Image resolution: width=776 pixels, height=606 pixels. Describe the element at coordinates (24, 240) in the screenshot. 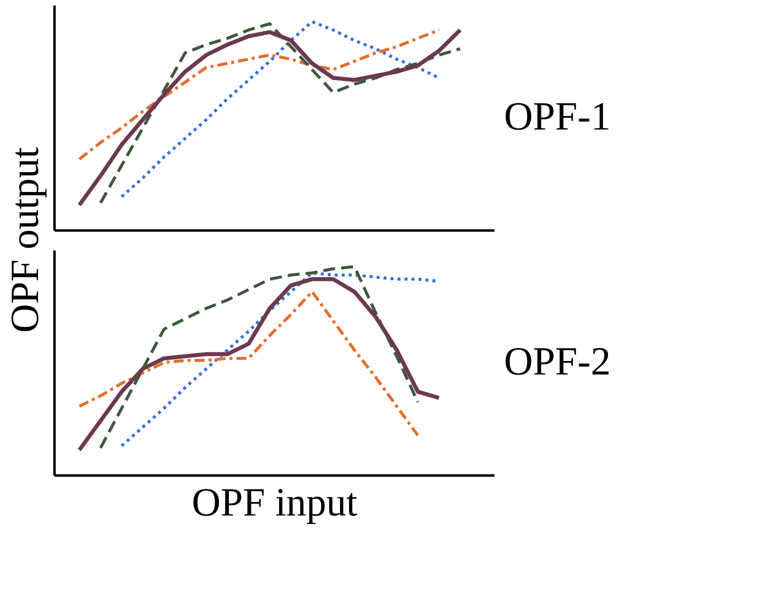

I see `y-axis-title: OPF output` at that location.